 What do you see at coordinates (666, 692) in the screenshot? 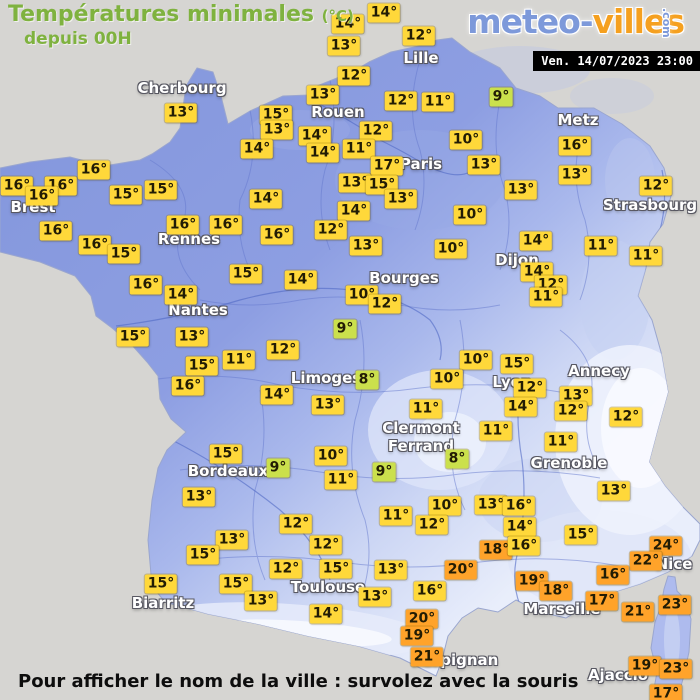
I see `temp-badge: 17°` at bounding box center [666, 692].